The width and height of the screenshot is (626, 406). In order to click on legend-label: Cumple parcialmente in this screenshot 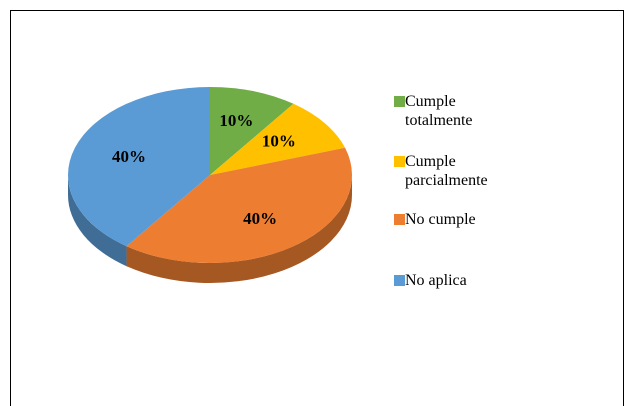, I will do `click(446, 171)`.